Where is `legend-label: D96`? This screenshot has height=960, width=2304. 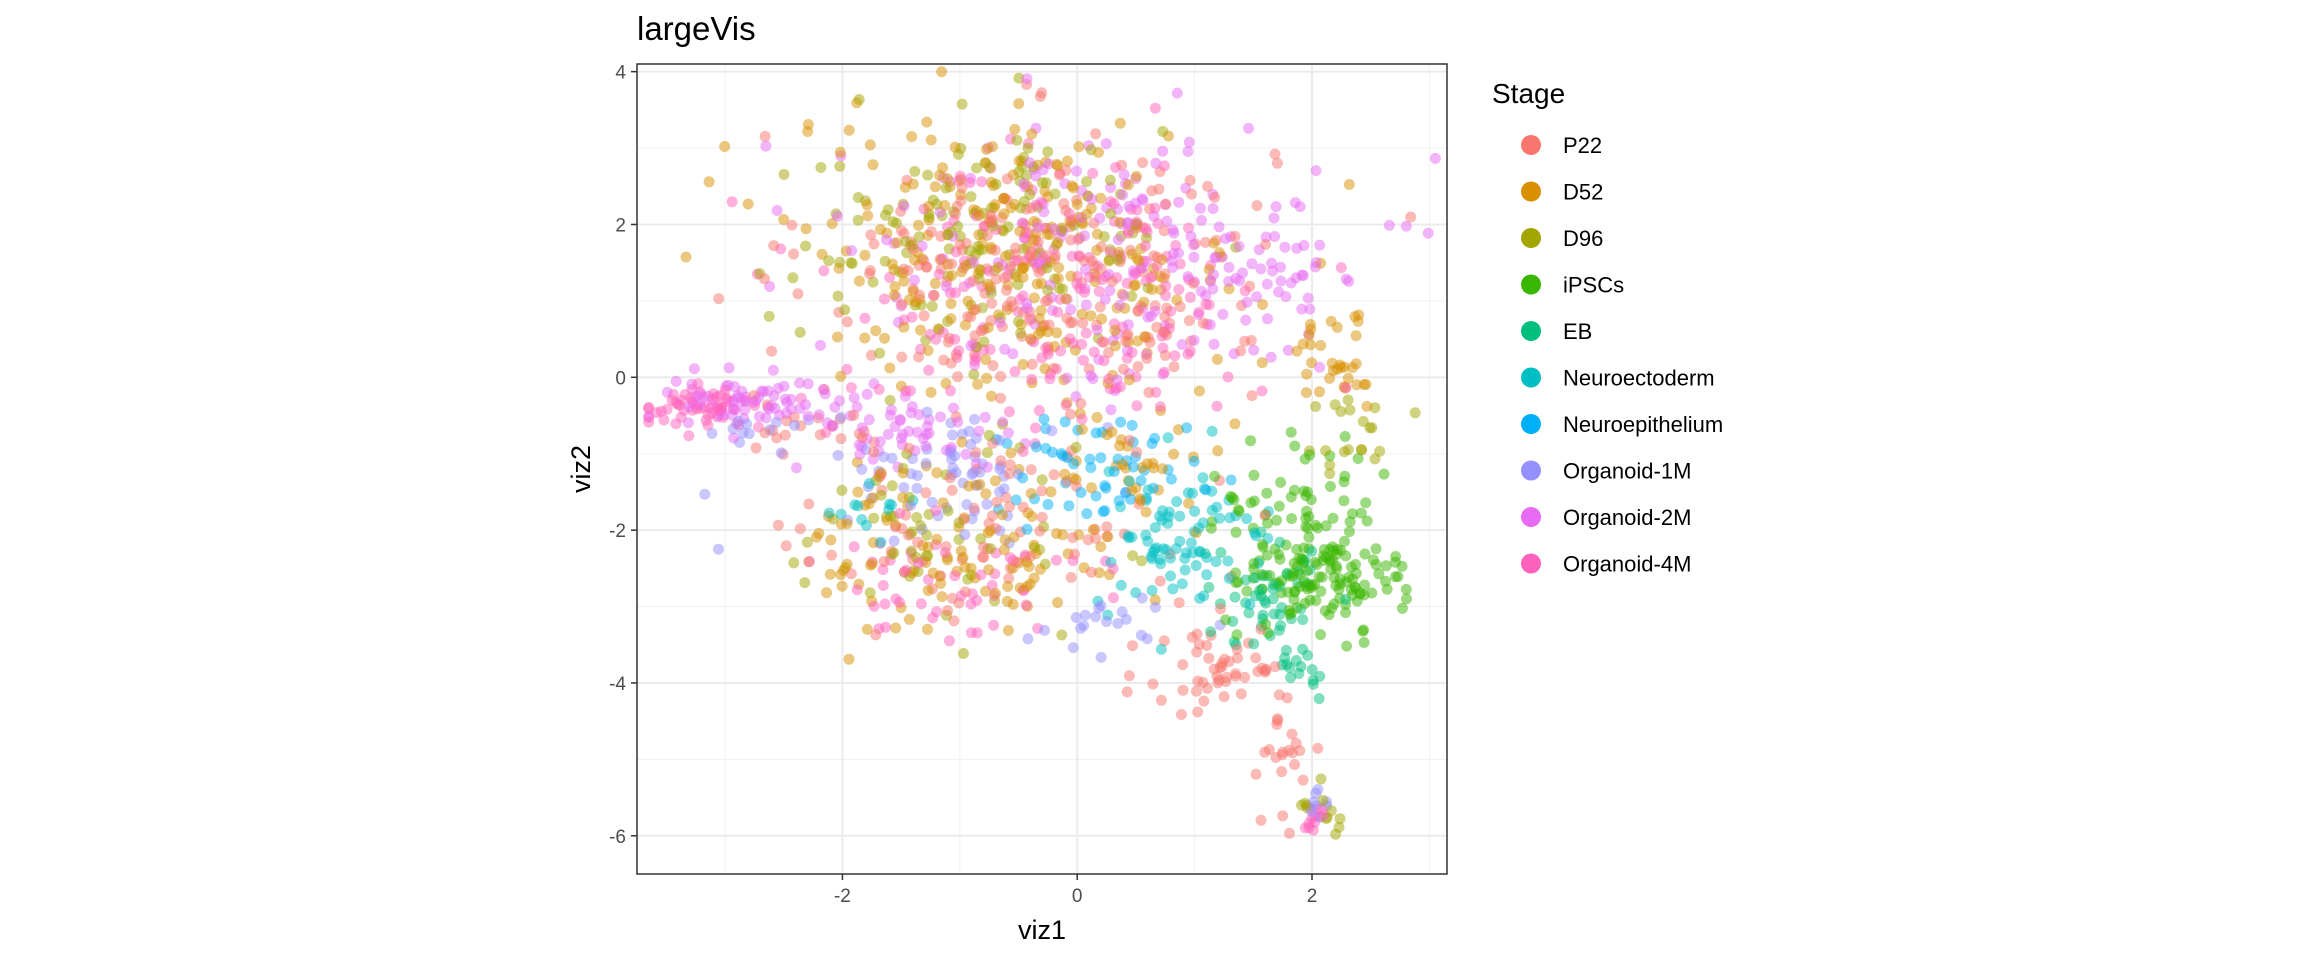
legend-label: D96 is located at coordinates (1583, 238).